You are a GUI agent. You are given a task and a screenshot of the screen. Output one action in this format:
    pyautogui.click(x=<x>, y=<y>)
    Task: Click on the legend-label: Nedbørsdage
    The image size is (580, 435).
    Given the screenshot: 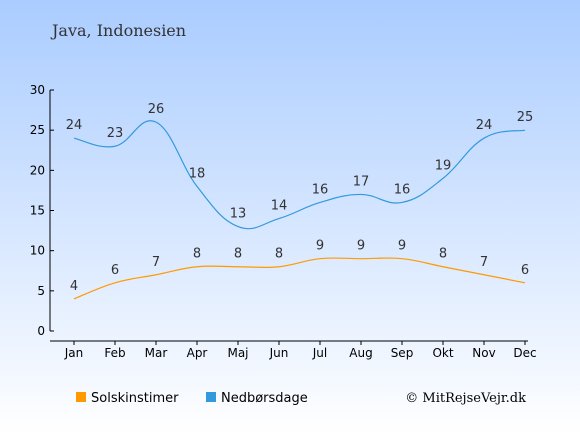 What is the action you would take?
    pyautogui.click(x=264, y=398)
    